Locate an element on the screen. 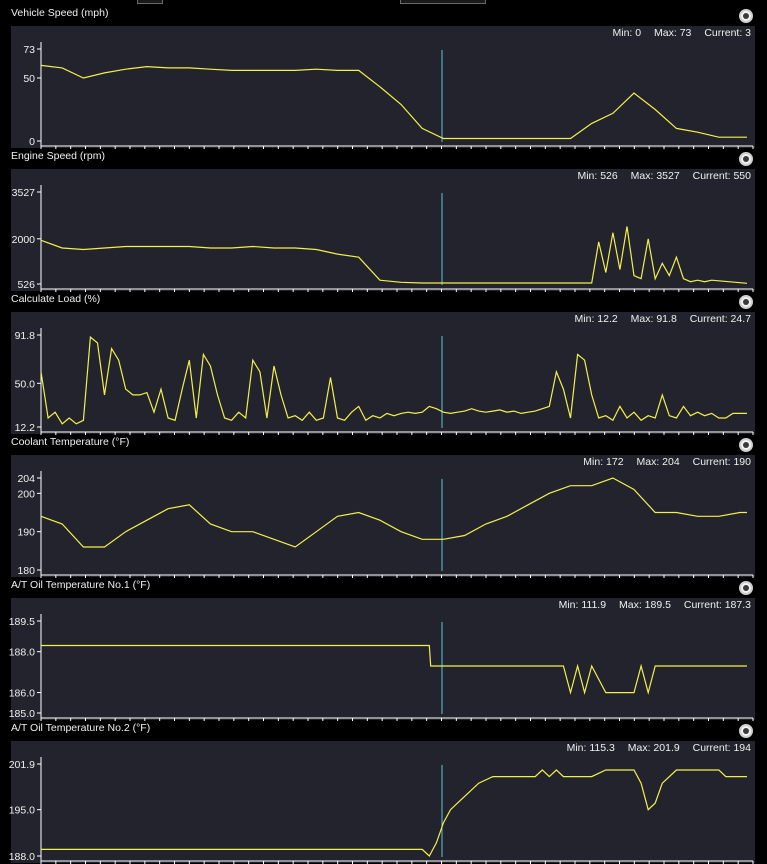  y-tick-label: 200 is located at coordinates (26, 494).